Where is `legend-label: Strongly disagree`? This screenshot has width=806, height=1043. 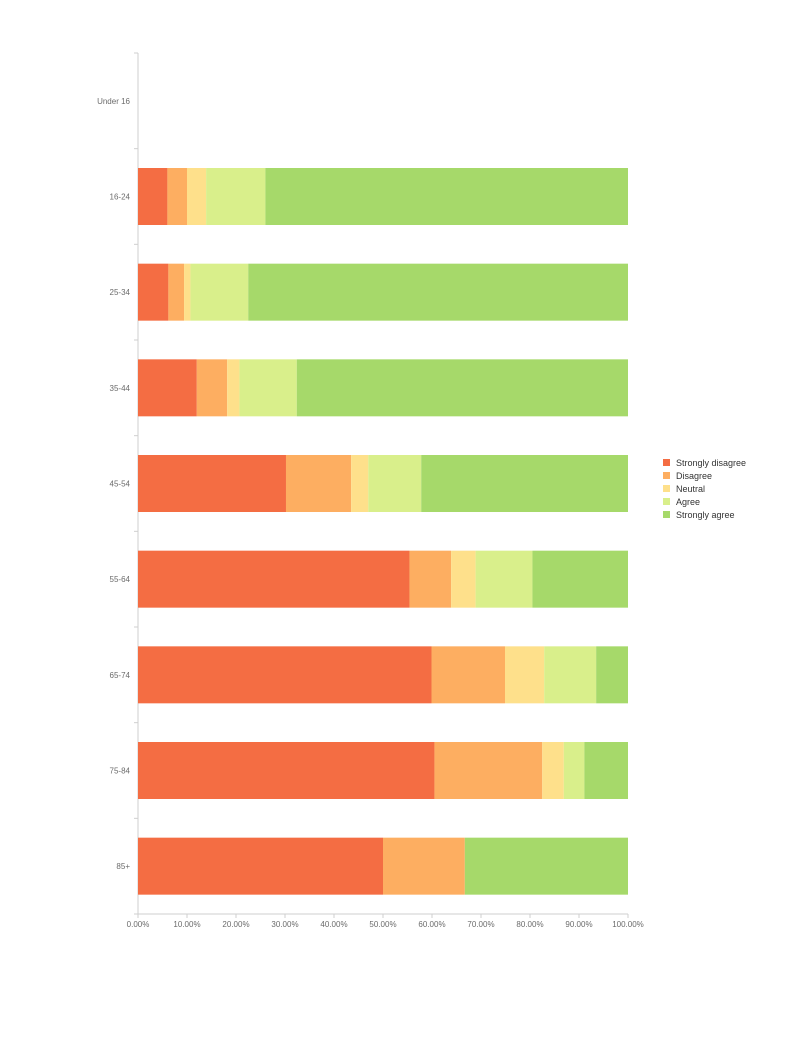
legend-label: Strongly disagree is located at coordinates (711, 462).